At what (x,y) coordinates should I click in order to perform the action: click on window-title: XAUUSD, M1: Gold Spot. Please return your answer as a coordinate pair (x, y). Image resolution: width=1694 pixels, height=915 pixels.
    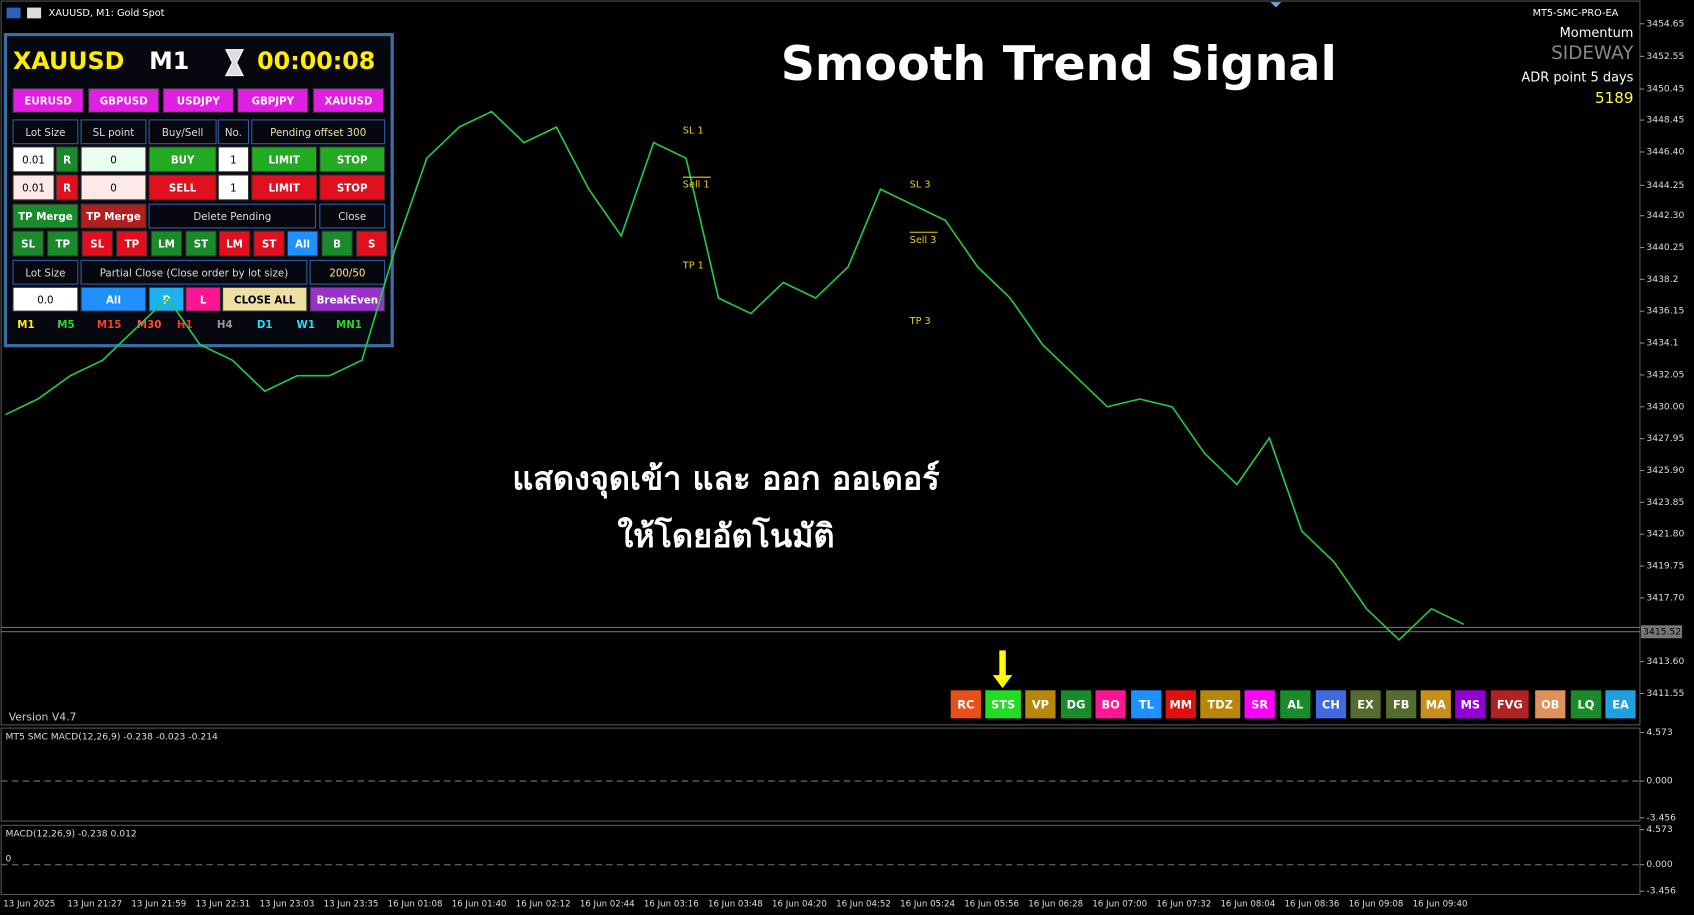
    Looking at the image, I should click on (107, 13).